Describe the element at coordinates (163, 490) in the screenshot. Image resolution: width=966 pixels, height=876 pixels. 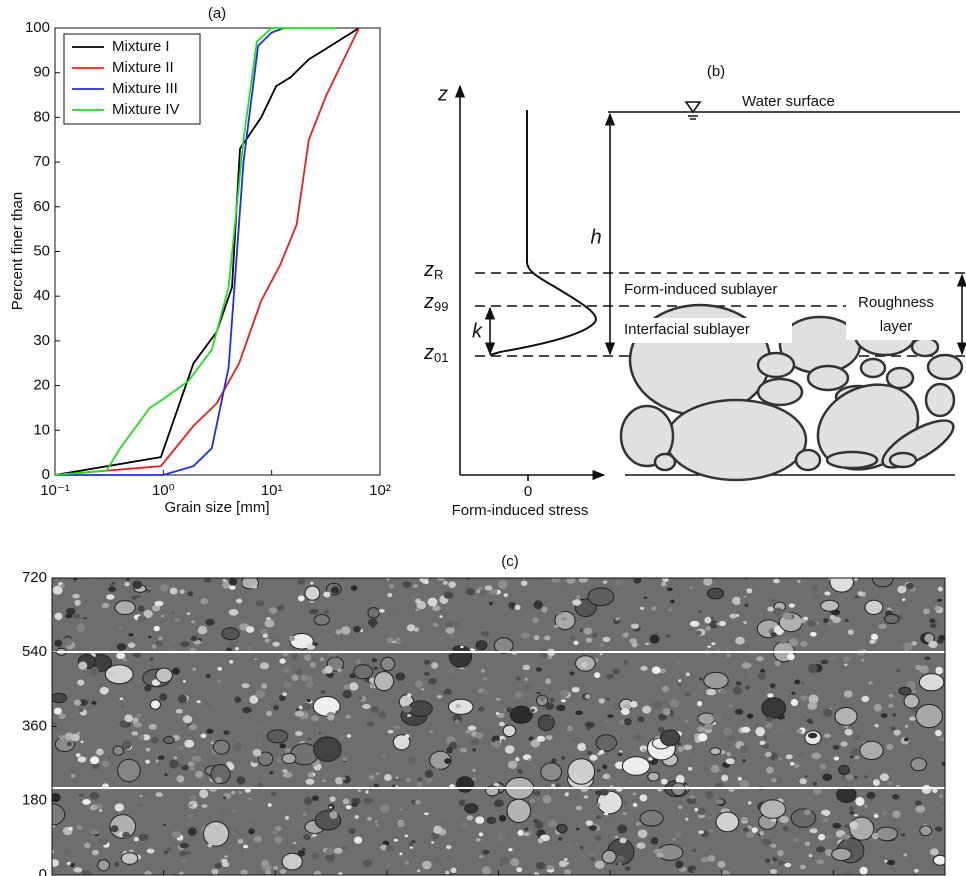
I see `x-tick-label: 10⁰` at that location.